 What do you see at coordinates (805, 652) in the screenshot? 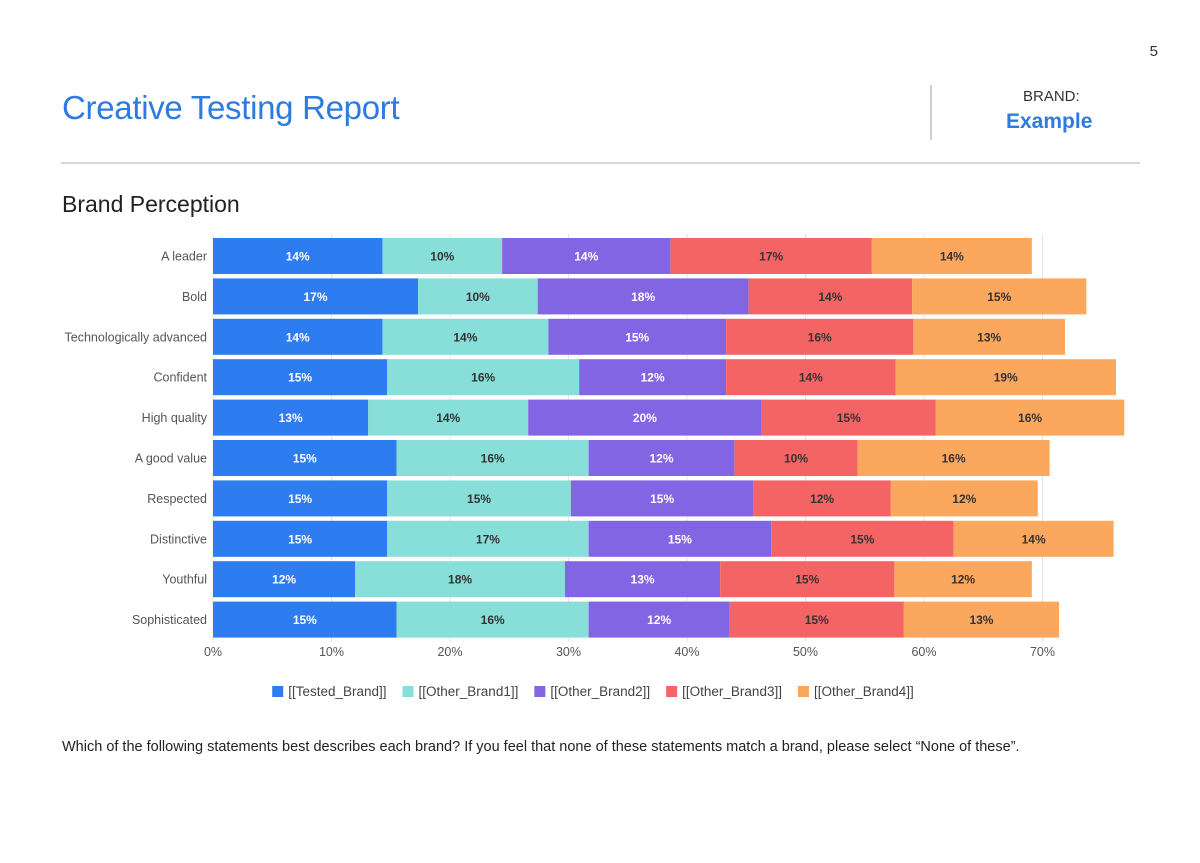
I see `x-tick-label: 50%` at bounding box center [805, 652].